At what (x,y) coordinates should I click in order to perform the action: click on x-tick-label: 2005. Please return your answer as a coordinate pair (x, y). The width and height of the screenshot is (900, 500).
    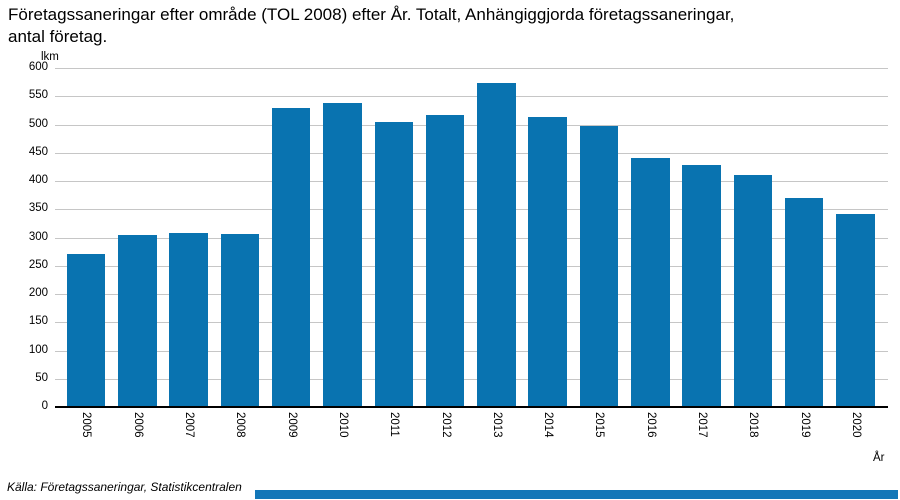
    Looking at the image, I should click on (86, 425).